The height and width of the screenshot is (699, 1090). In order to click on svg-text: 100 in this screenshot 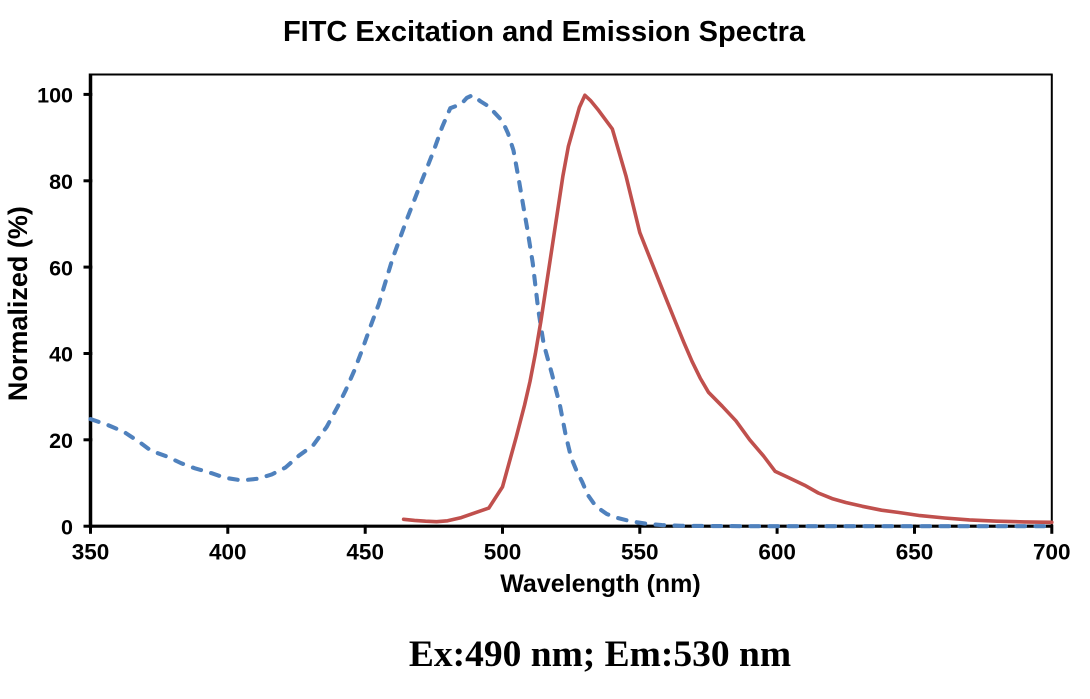, I will do `click(55, 96)`.